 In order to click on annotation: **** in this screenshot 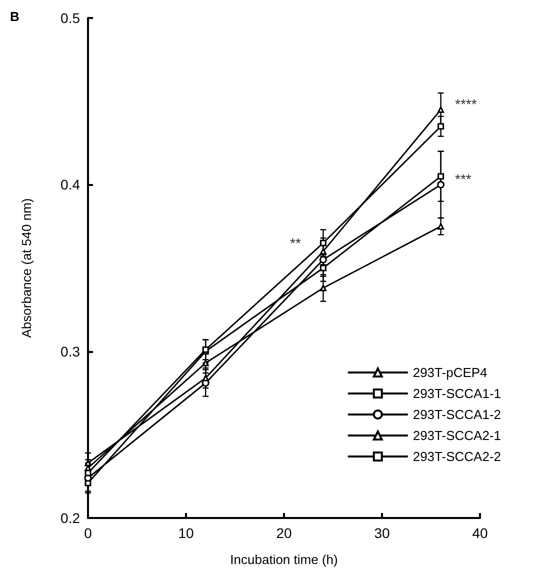, I will do `click(466, 104)`.